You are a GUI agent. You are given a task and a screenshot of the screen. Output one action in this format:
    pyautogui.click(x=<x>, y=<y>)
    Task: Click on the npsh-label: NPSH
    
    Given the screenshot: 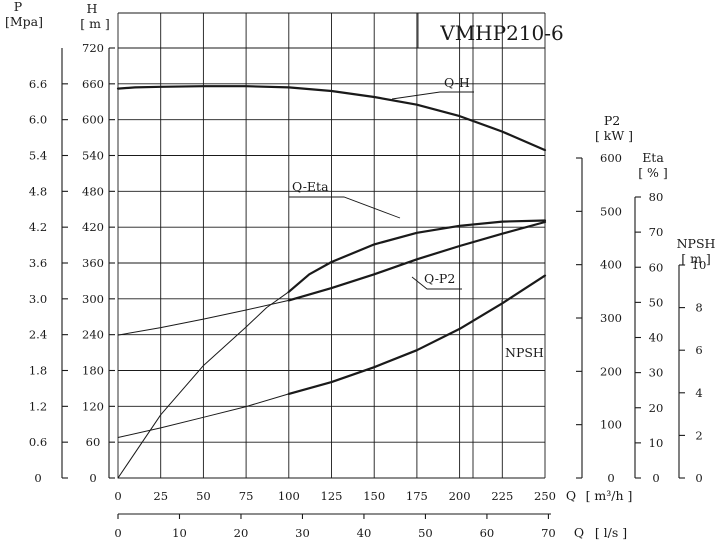 What is the action you would take?
    pyautogui.click(x=524, y=352)
    